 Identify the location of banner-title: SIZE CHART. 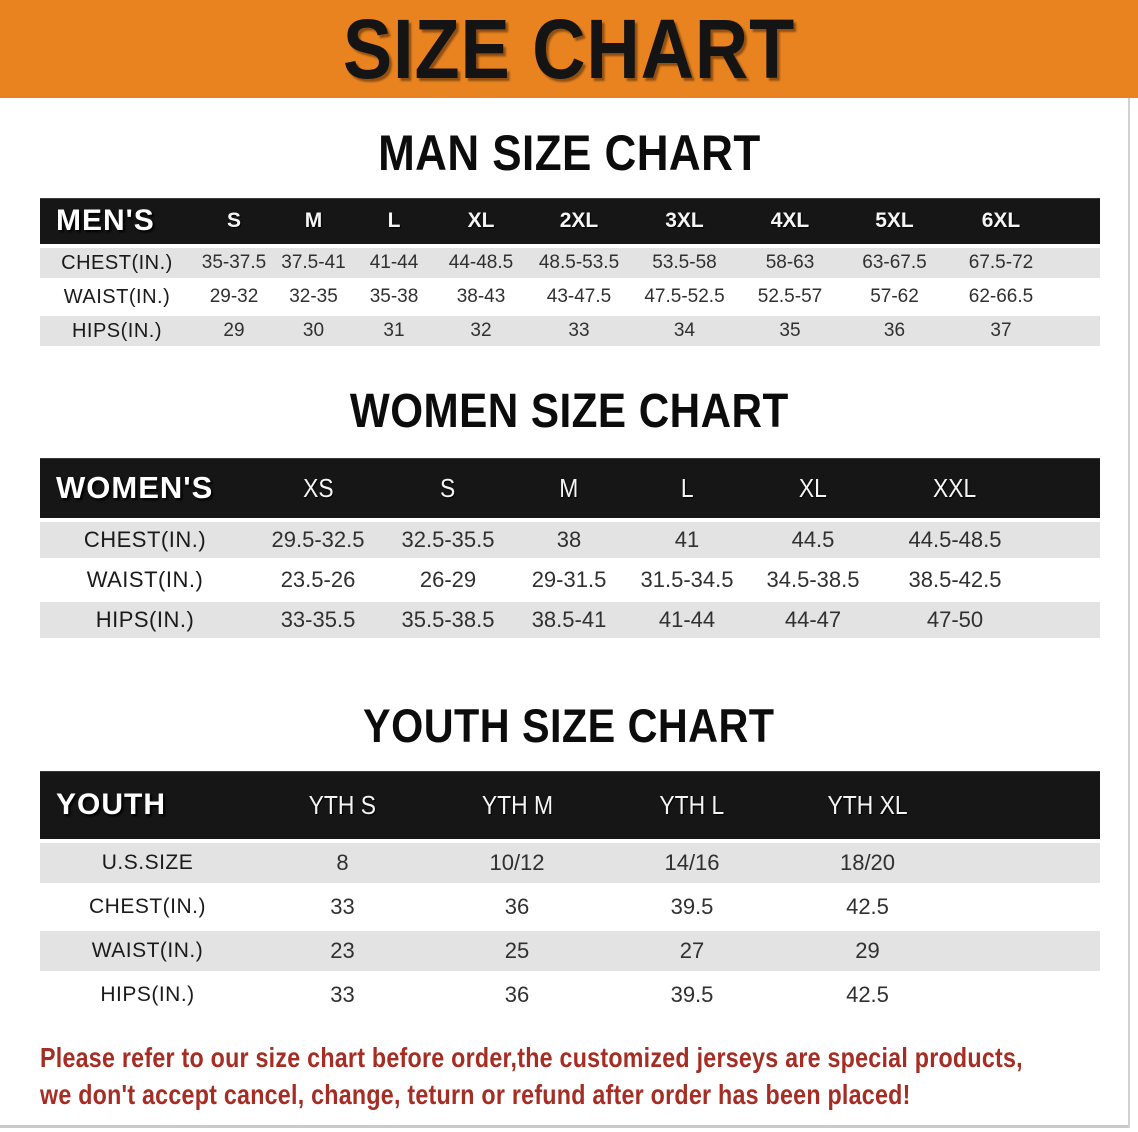
(569, 49).